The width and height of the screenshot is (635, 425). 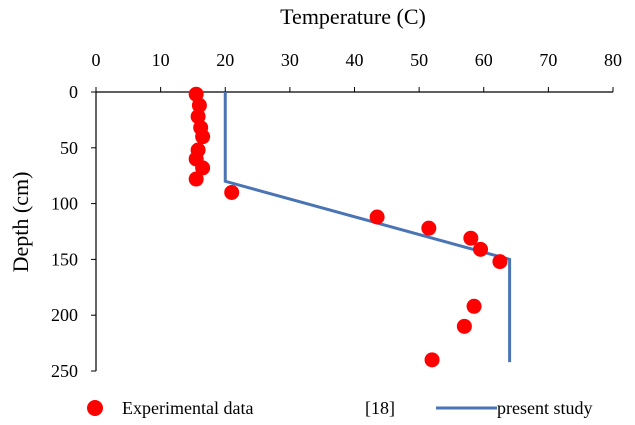 I want to click on x-axis-label: Temperature (C), so click(x=353, y=16).